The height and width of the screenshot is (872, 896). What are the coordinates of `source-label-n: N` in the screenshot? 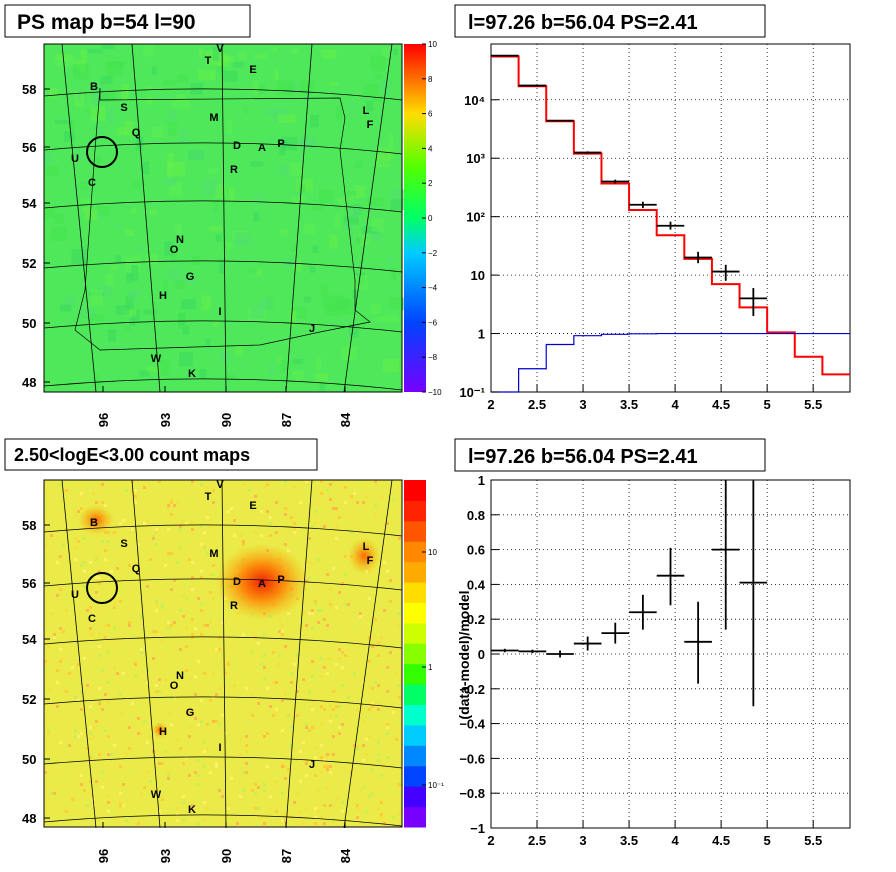 It's located at (180, 676).